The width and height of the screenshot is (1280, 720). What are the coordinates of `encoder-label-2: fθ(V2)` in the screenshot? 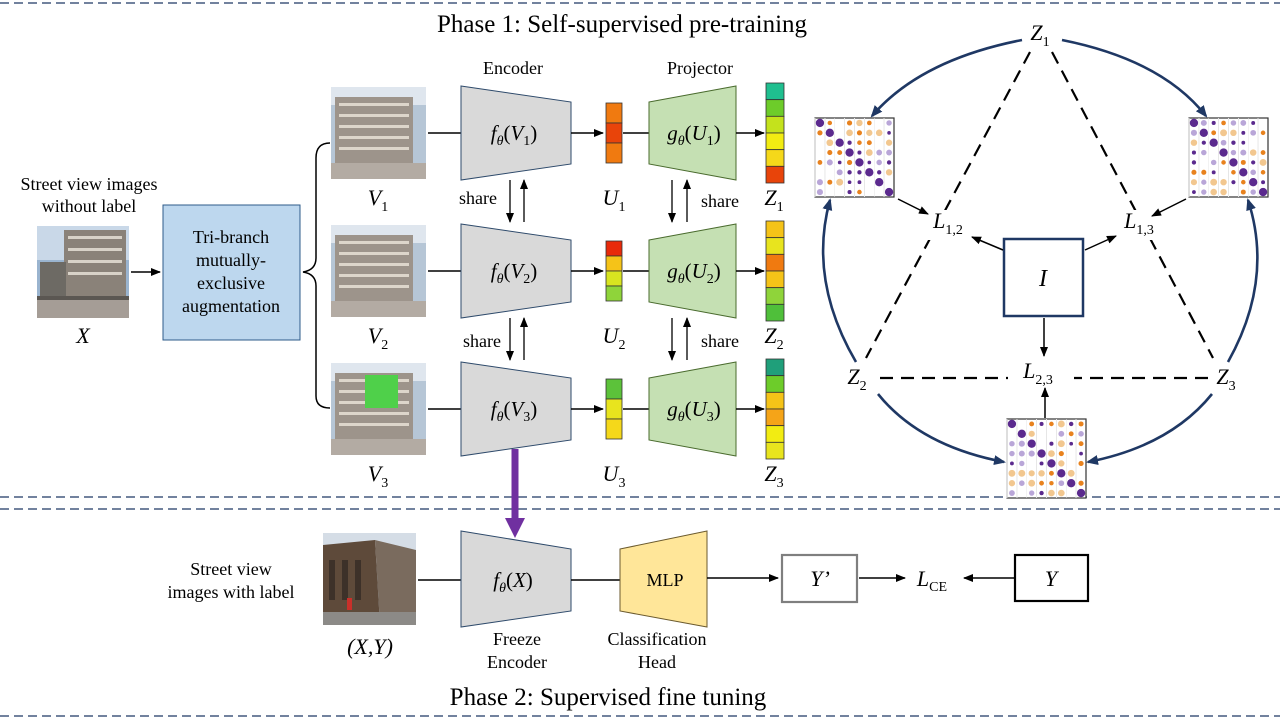 It's located at (514, 273).